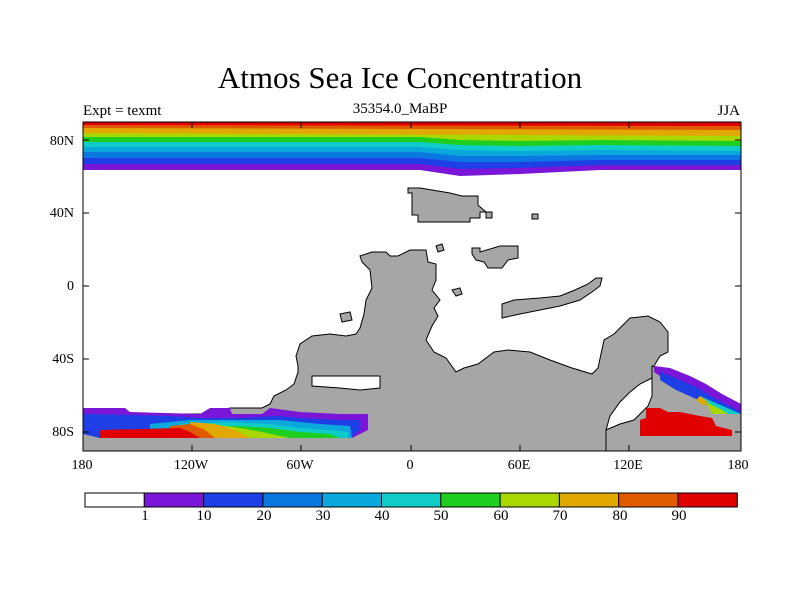 This screenshot has width=800, height=600. Describe the element at coordinates (560, 516) in the screenshot. I see `colorbar-label: 70` at that location.